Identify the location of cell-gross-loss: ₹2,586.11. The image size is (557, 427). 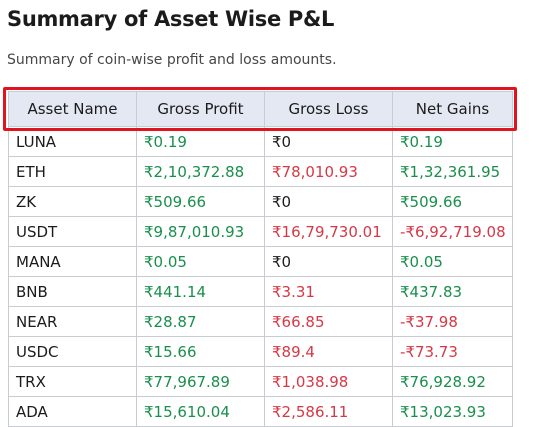
(328, 411).